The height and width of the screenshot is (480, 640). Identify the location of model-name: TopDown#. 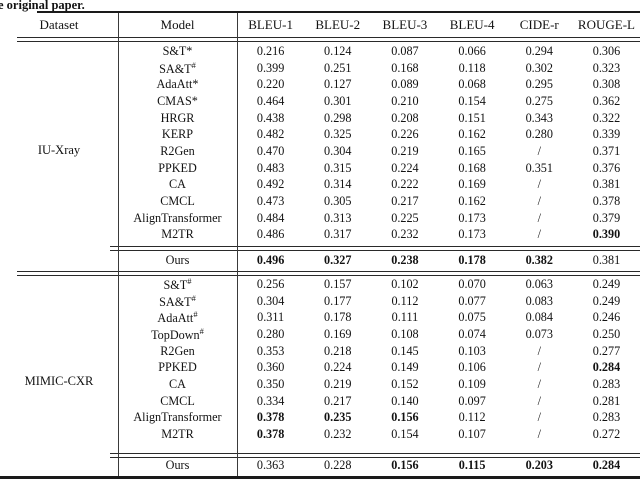
(177, 333).